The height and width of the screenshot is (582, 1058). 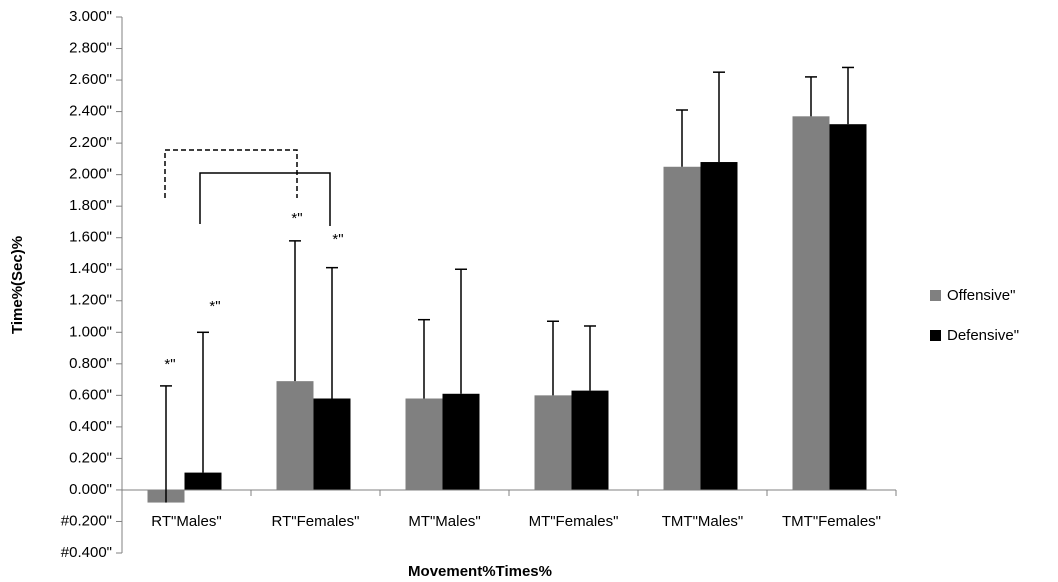 What do you see at coordinates (90, 363) in the screenshot?
I see `y-tick-label: 0.800"` at bounding box center [90, 363].